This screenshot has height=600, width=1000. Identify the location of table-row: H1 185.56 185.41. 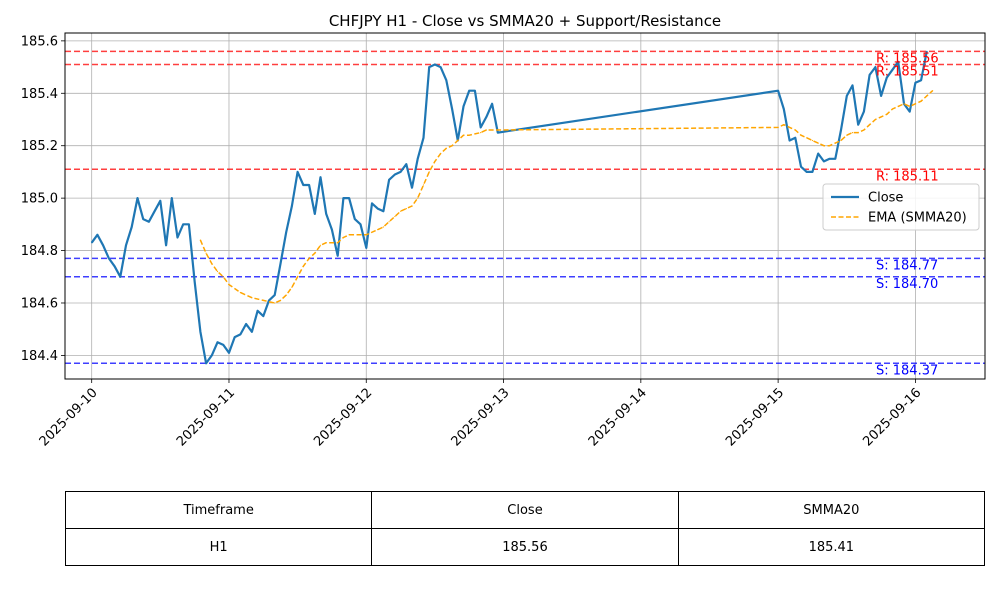
(525, 547).